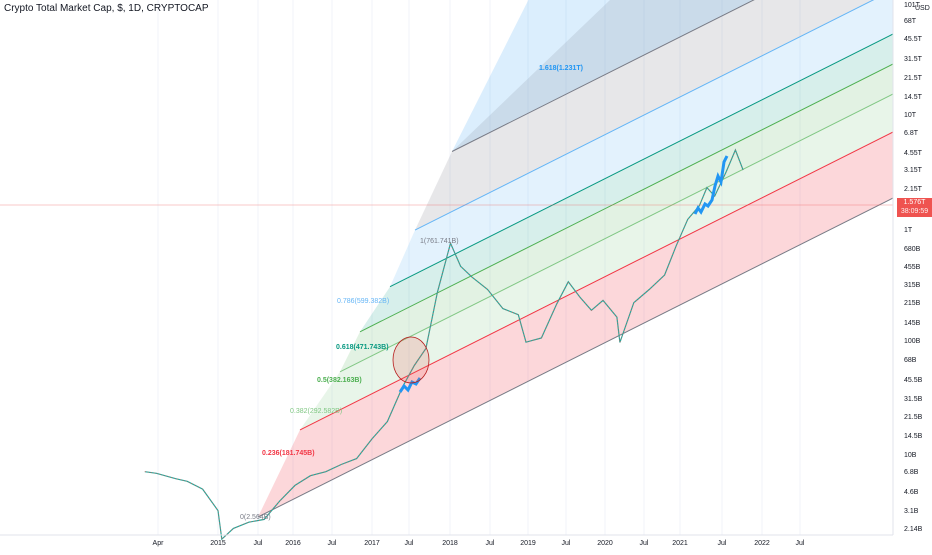 The height and width of the screenshot is (555, 932). Describe the element at coordinates (910, 21) in the screenshot. I see `y-tick-label: 68T` at that location.